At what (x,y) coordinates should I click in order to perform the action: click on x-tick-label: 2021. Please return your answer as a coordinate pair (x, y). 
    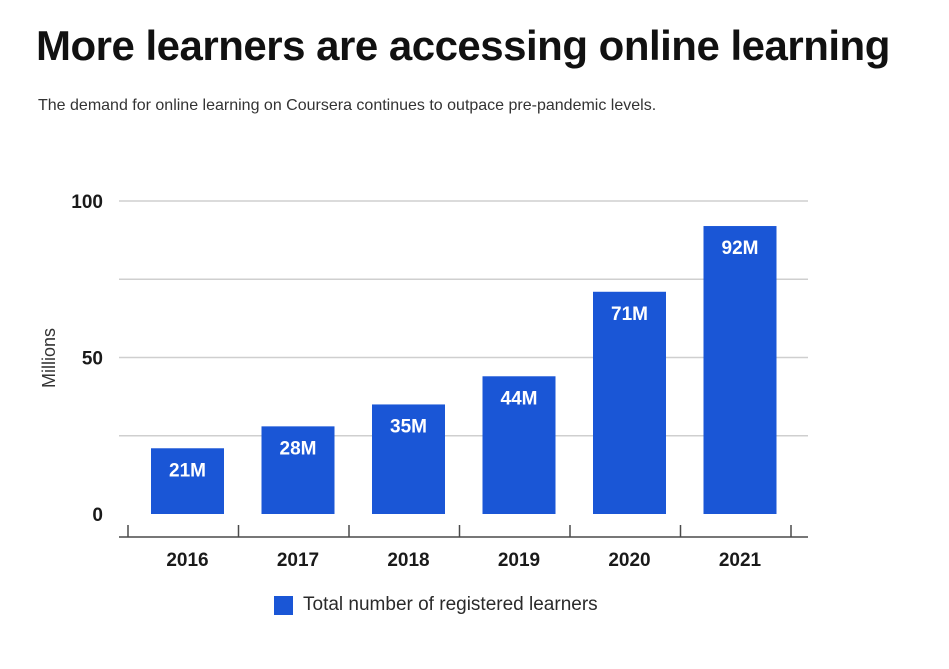
    Looking at the image, I should click on (740, 560).